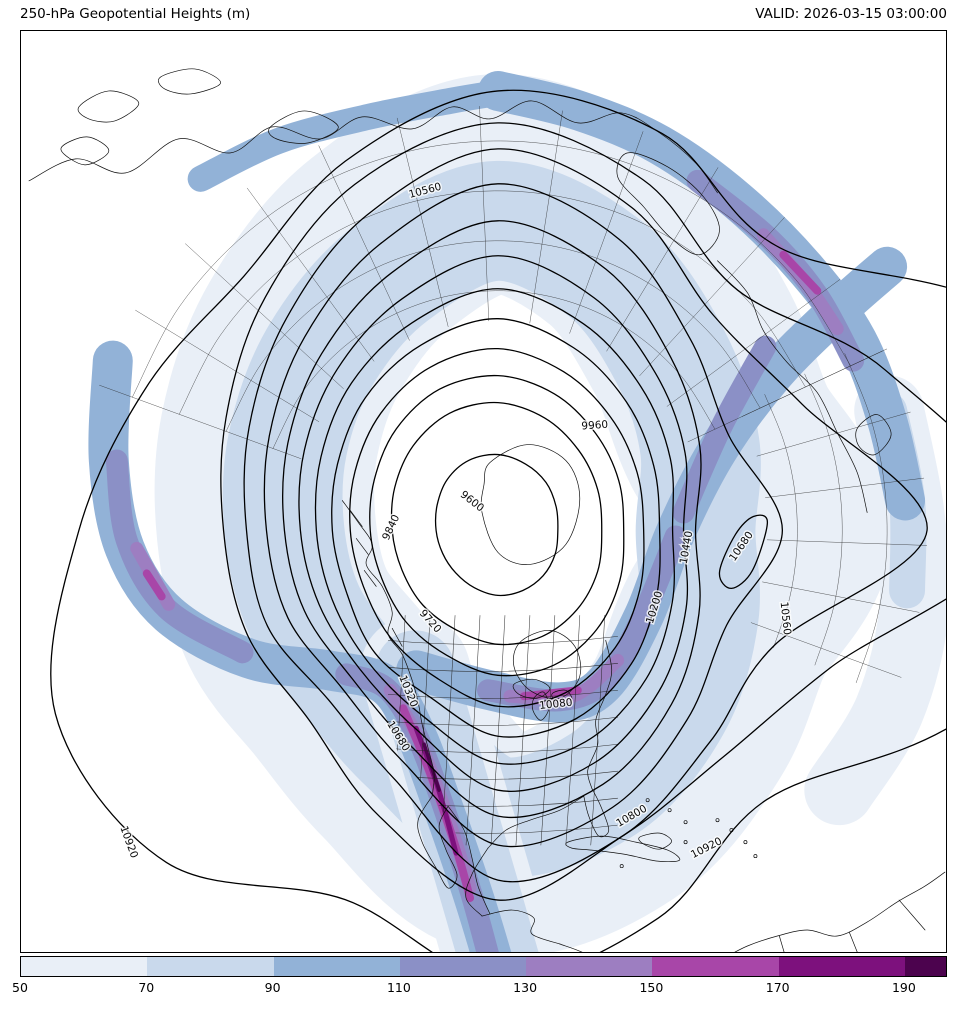 The width and height of the screenshot is (958, 1011). What do you see at coordinates (594, 426) in the screenshot?
I see `contour-label: 9960` at bounding box center [594, 426].